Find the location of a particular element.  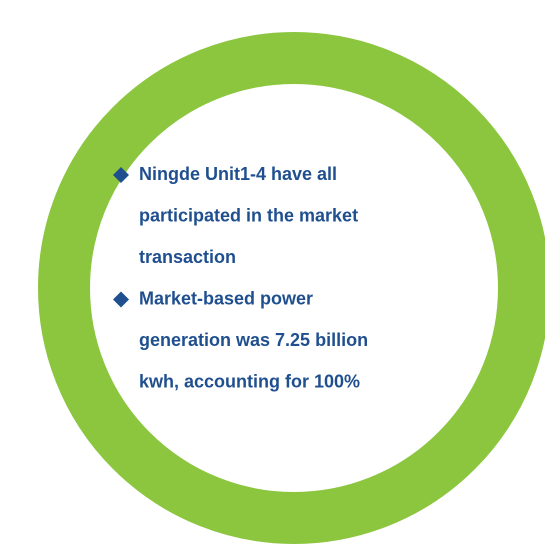

bullet-text: participated in the market is located at coordinates (248, 215).